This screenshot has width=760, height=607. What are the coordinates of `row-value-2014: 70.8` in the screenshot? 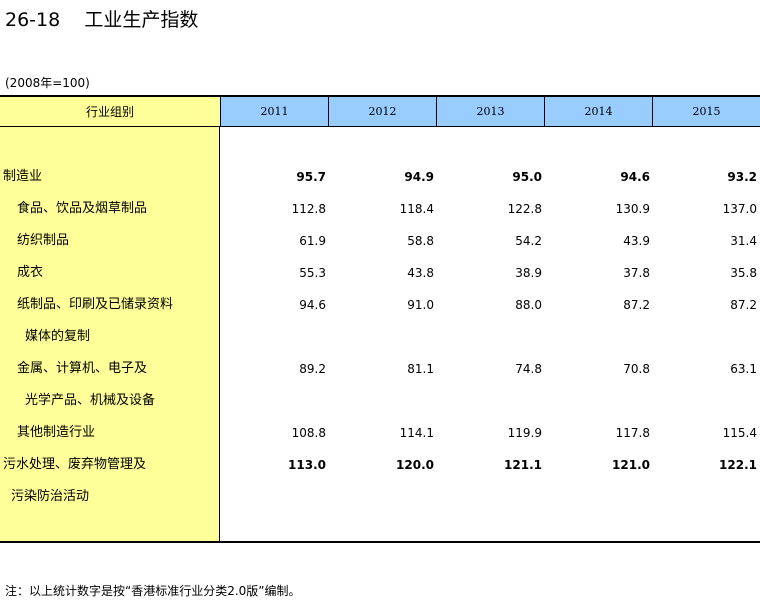 It's located at (636, 369).